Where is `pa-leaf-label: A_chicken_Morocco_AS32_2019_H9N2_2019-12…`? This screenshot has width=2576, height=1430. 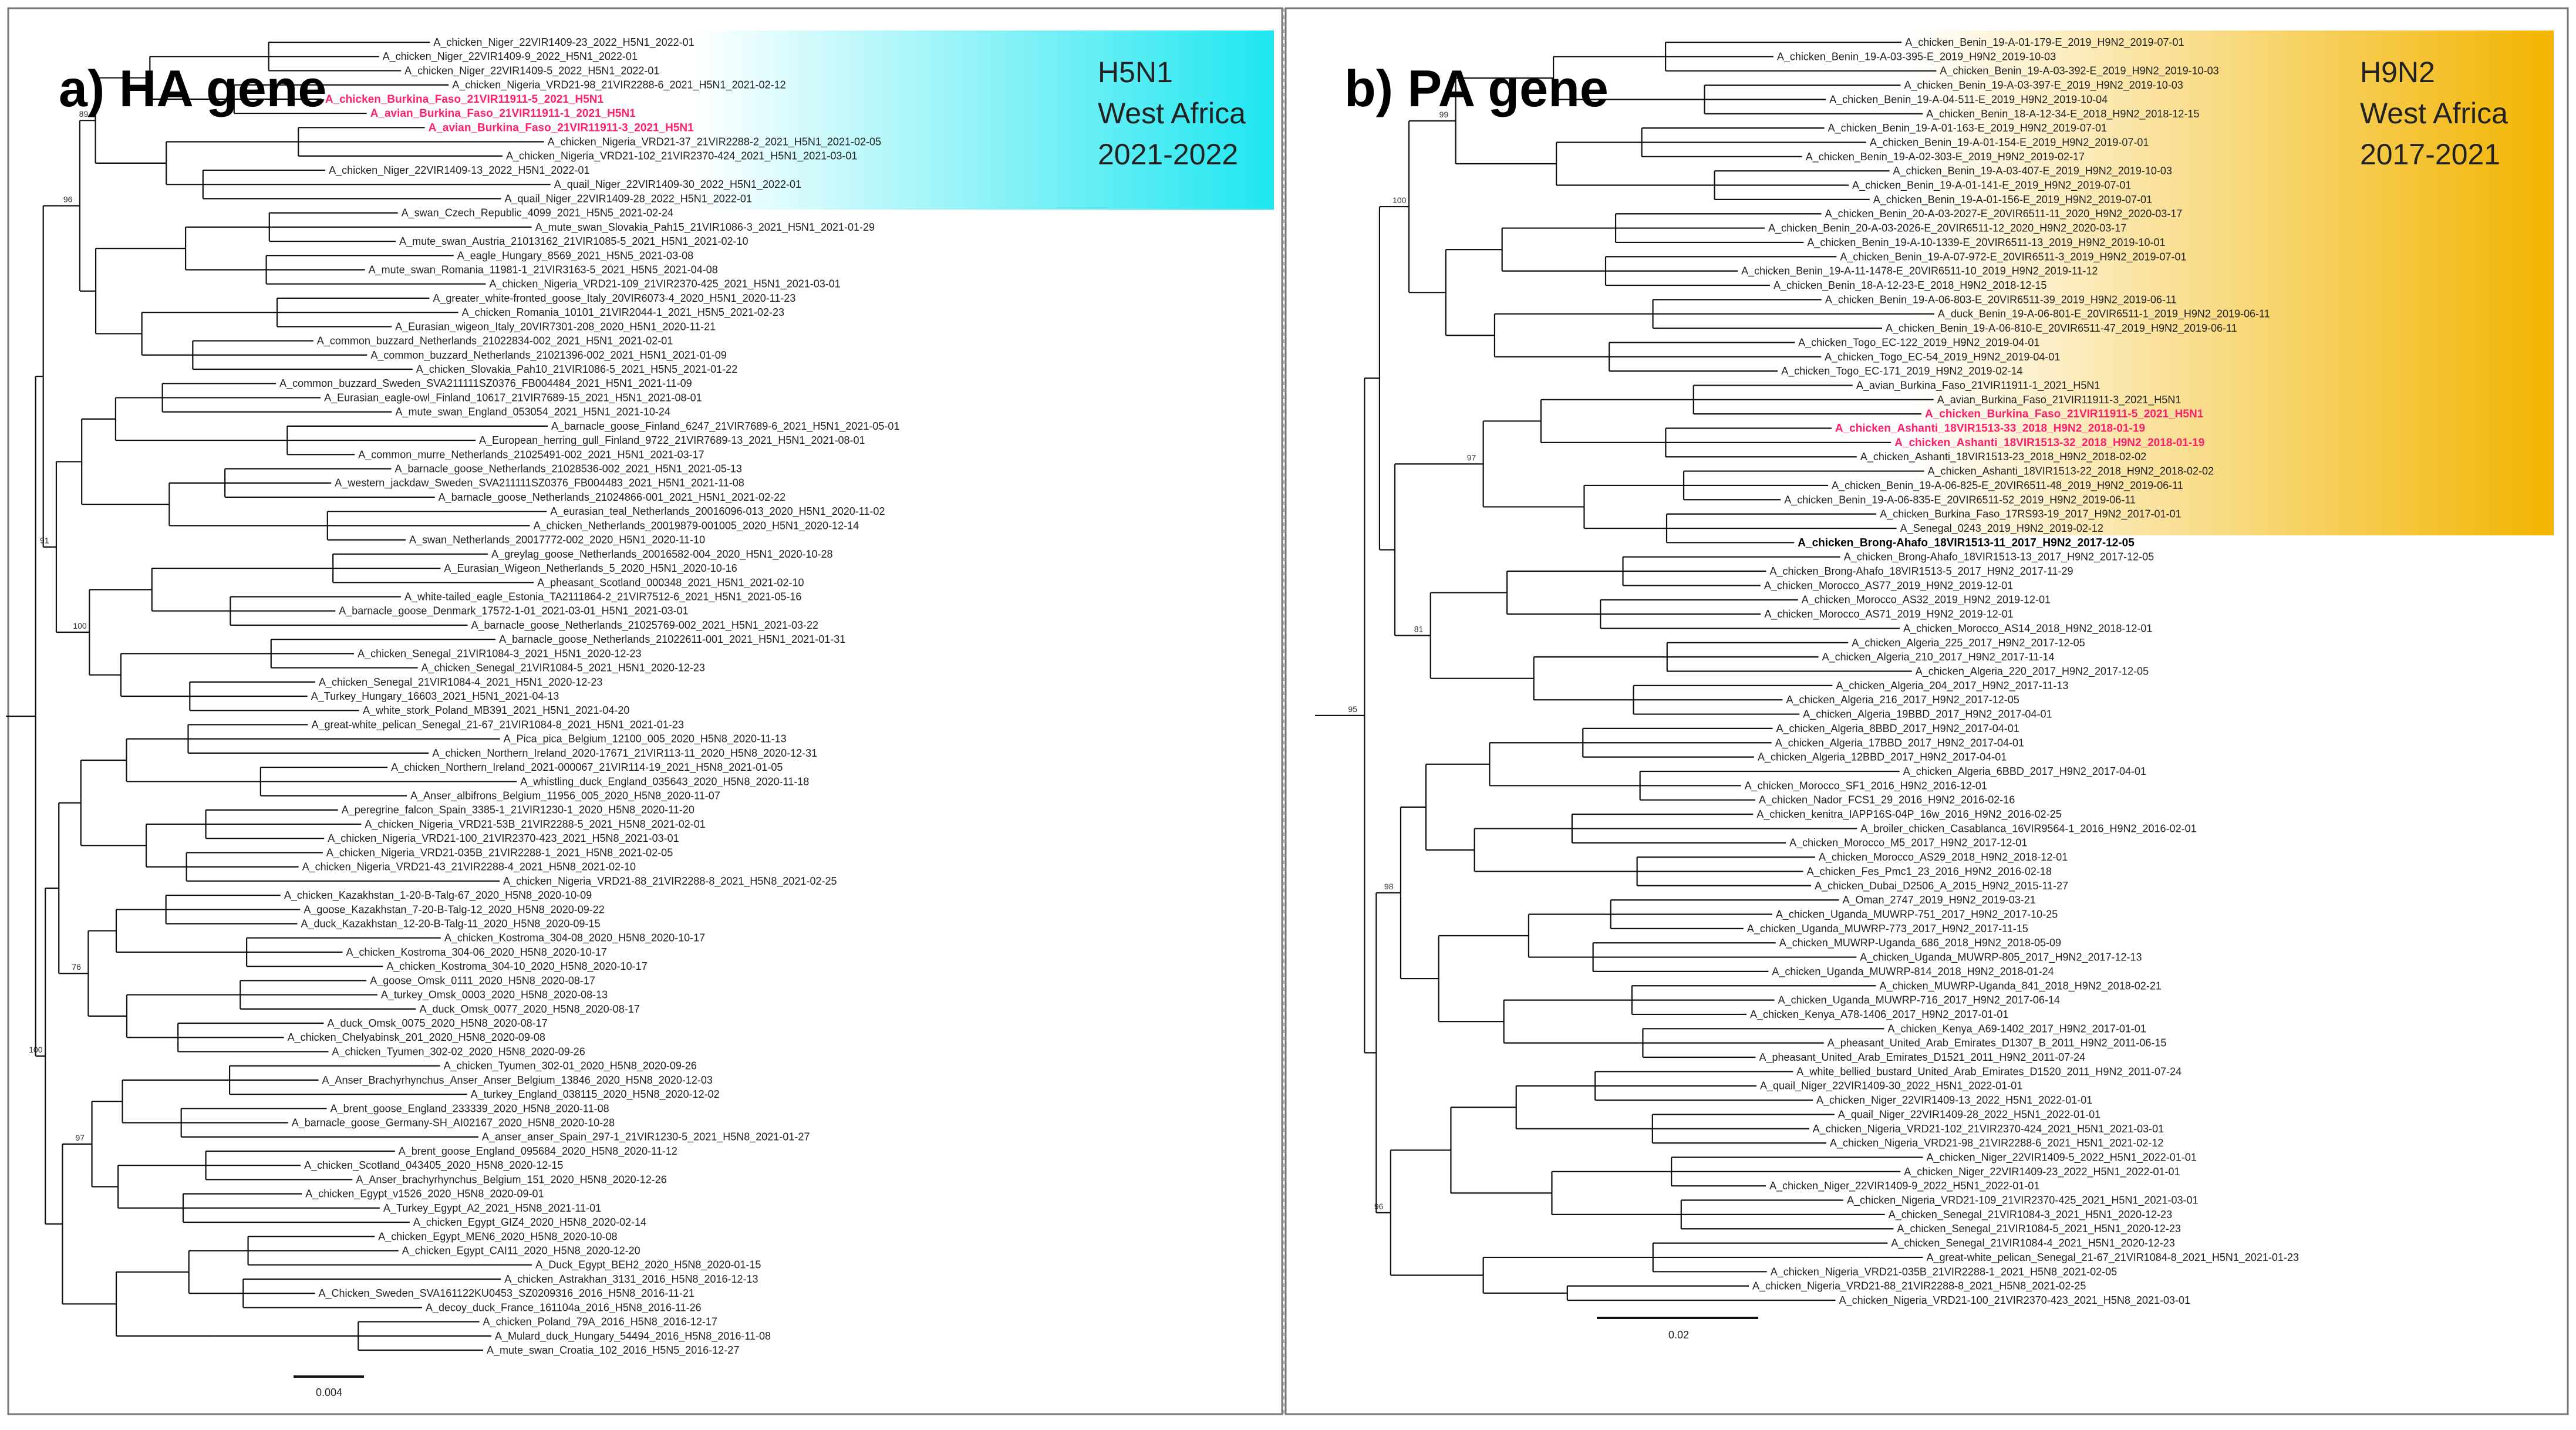
pa-leaf-label: A_chicken_Morocco_AS32_2019_H9N2_2019-12… is located at coordinates (1926, 600).